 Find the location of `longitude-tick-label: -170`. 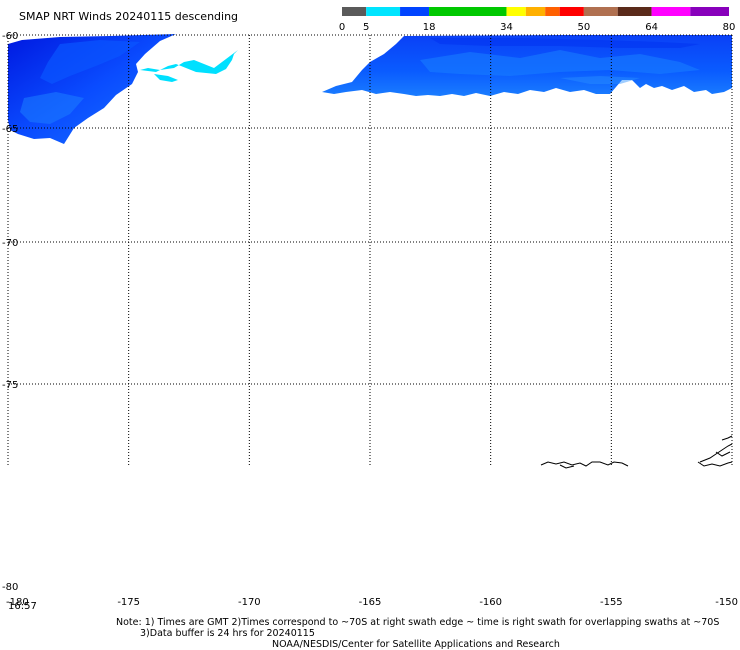

longitude-tick-label: -170 is located at coordinates (249, 602).